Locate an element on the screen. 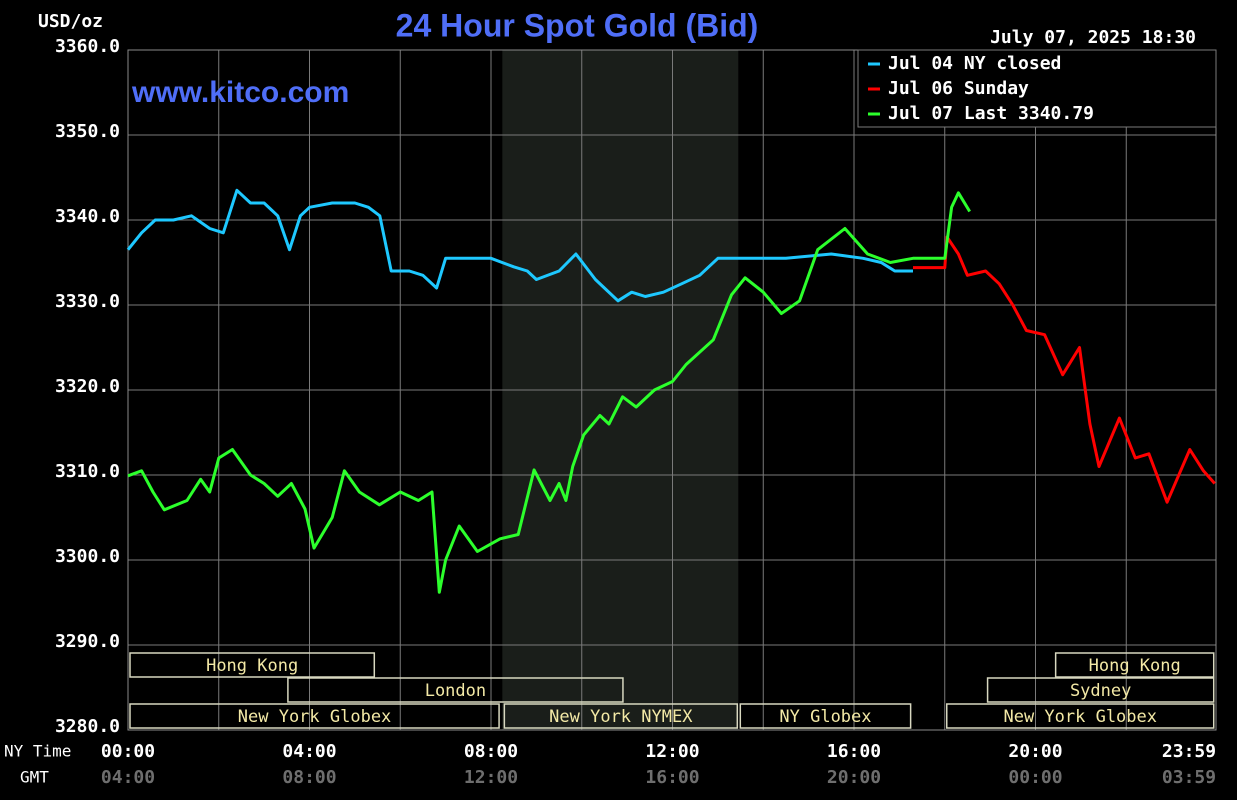 This screenshot has width=1237, height=800. session-label: Sydney is located at coordinates (1100, 691).